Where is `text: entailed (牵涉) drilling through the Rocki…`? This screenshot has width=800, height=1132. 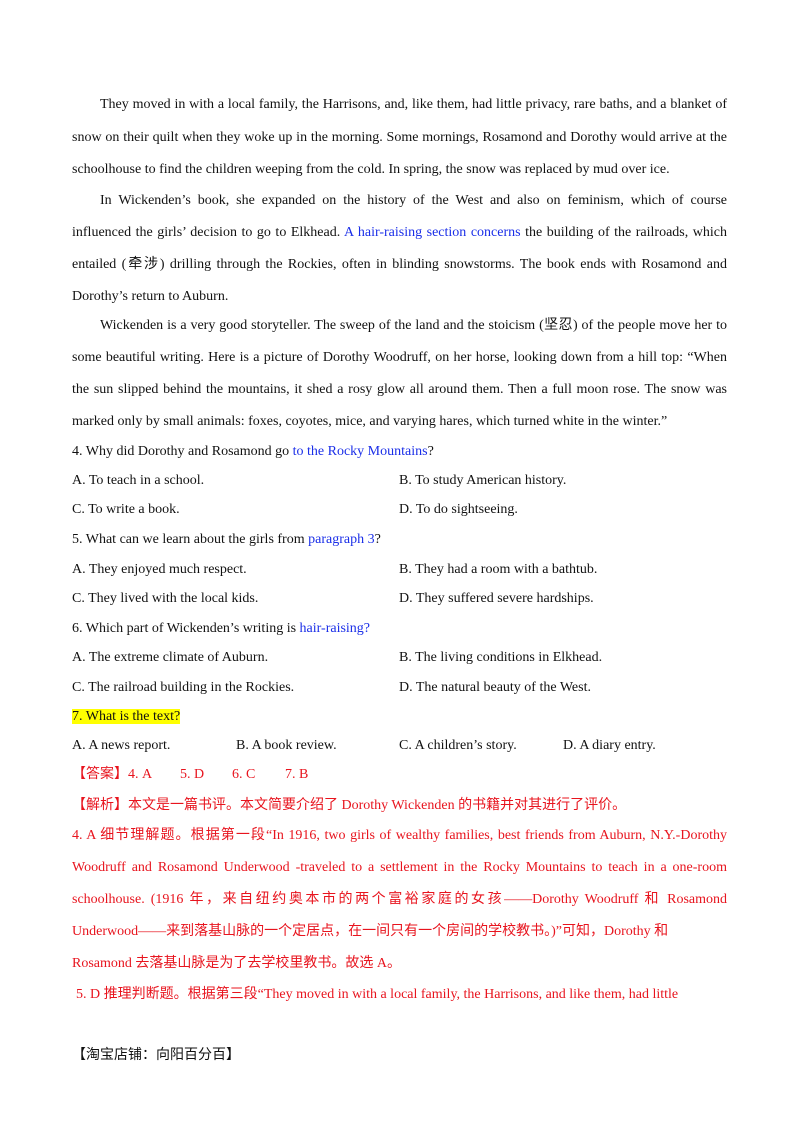
text: entailed (牵涉) drilling through the Rocki… is located at coordinates (399, 264).